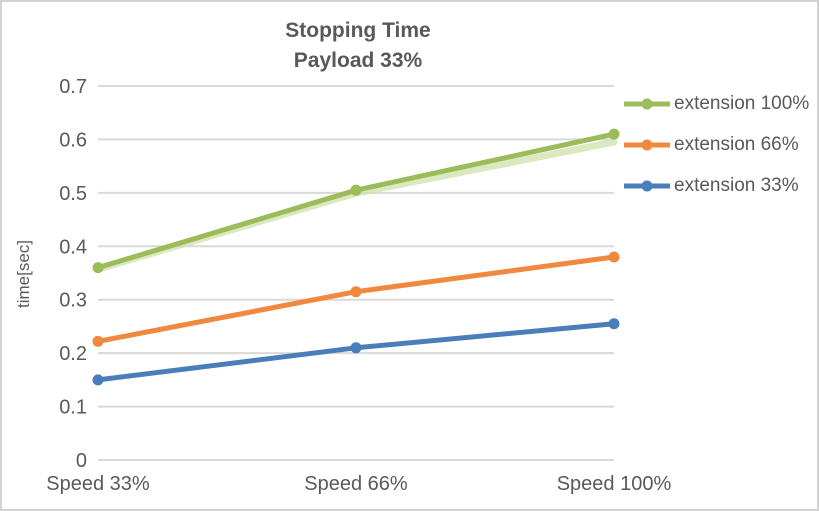 The width and height of the screenshot is (819, 511). What do you see at coordinates (736, 185) in the screenshot?
I see `legend-label: extension 33%` at bounding box center [736, 185].